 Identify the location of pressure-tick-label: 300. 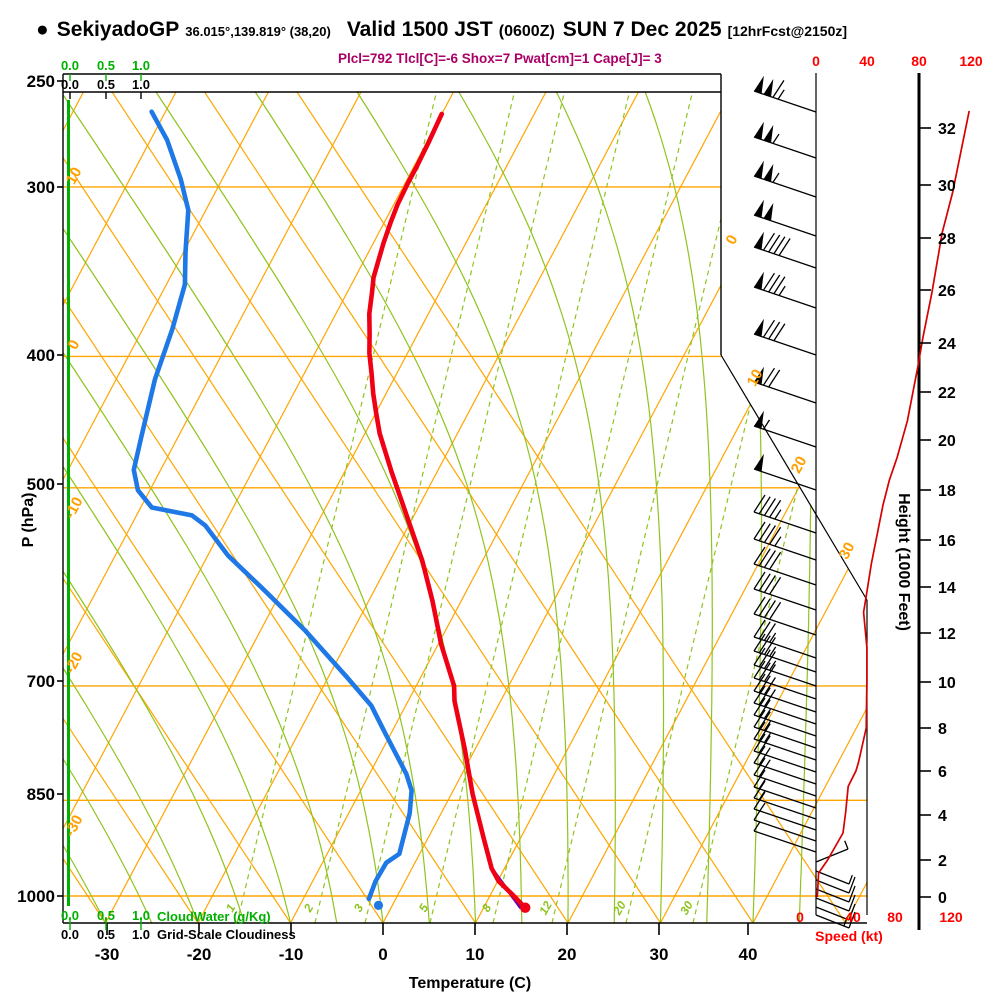
(41, 187).